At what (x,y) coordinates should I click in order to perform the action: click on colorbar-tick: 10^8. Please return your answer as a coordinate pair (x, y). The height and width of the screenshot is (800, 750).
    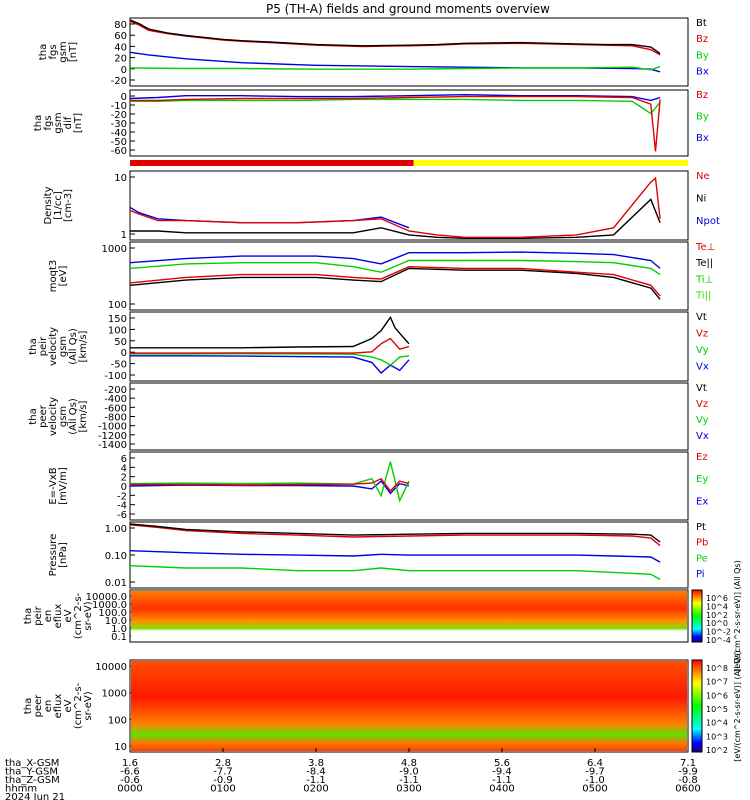
    Looking at the image, I should click on (717, 668).